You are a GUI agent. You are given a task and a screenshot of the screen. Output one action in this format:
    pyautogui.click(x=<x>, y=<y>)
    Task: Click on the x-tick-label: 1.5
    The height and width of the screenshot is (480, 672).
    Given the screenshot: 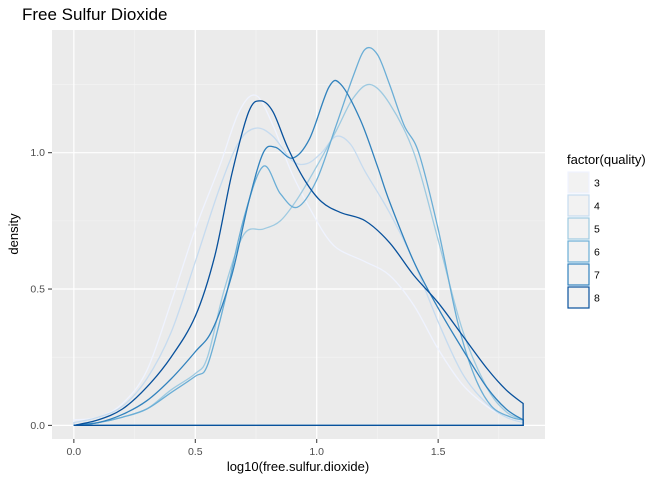 What is the action you would take?
    pyautogui.click(x=438, y=452)
    